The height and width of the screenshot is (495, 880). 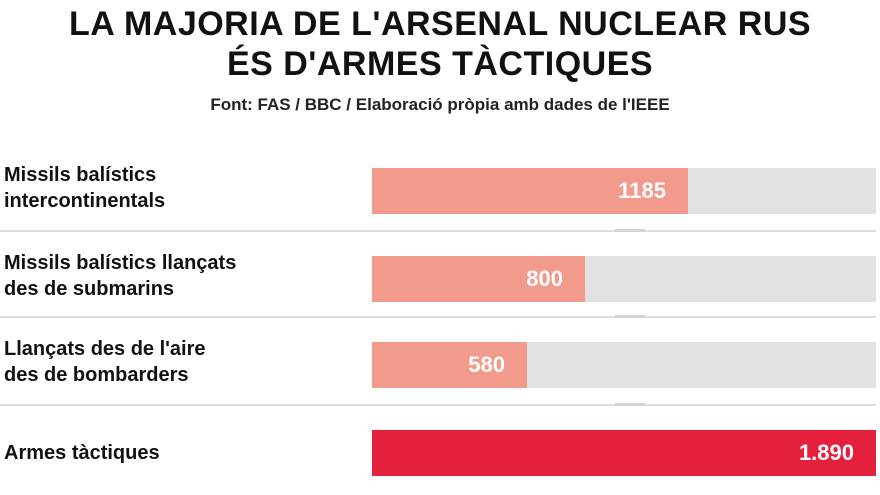 What do you see at coordinates (120, 263) in the screenshot?
I see `bar-label-line: Missils balístics llançats` at bounding box center [120, 263].